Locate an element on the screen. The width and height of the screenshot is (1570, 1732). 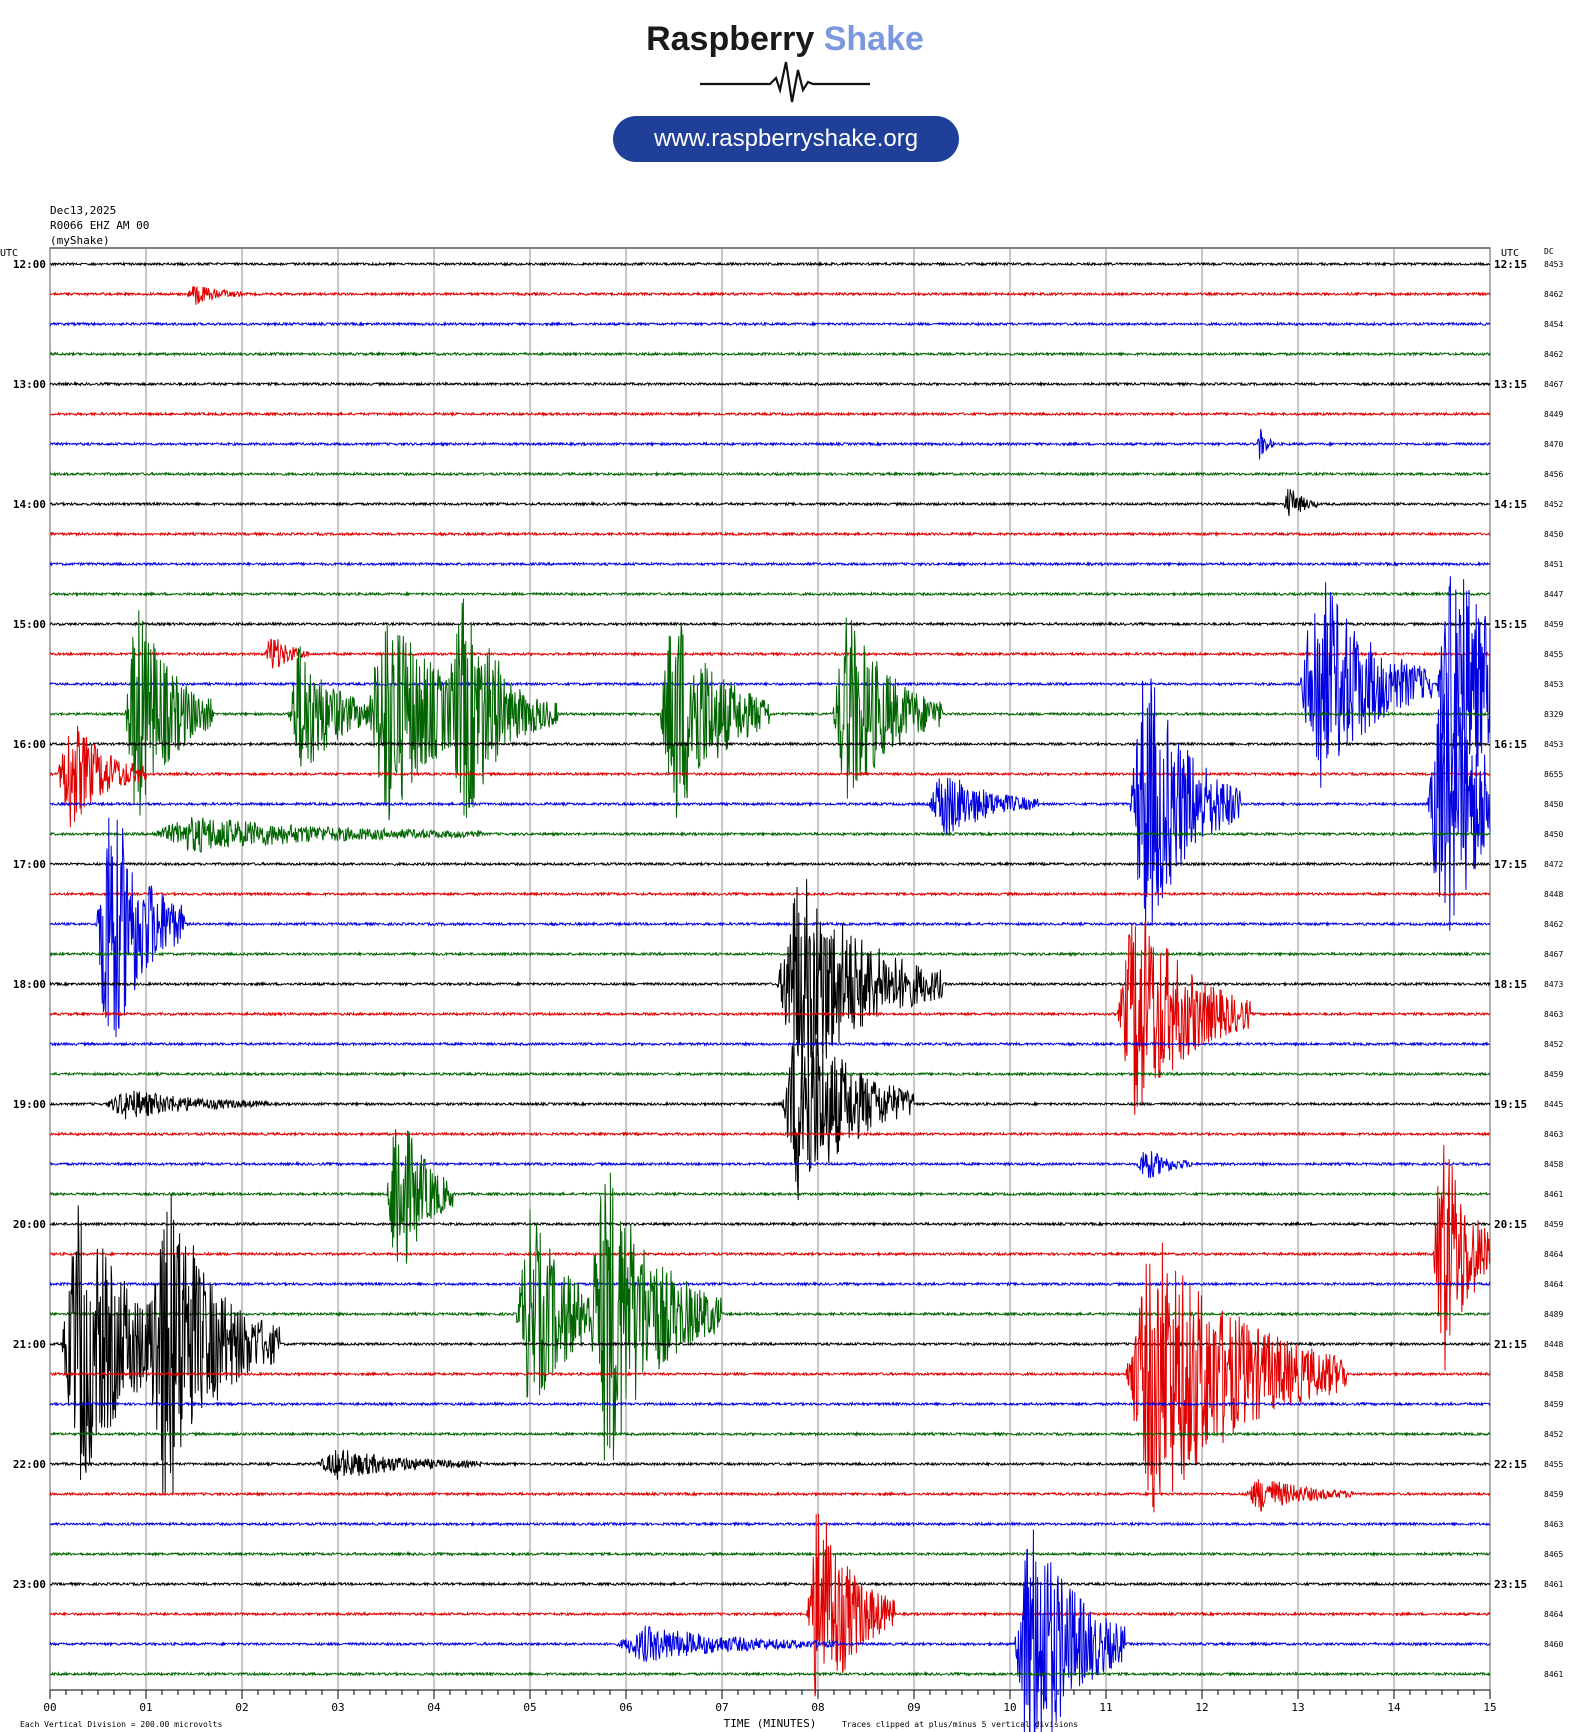
left-hour-label: 14:00 is located at coordinates (29, 504).